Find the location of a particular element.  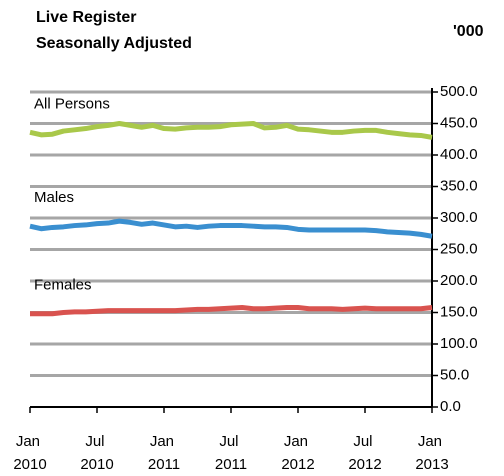

x-tick-label: Jul 2012 is located at coordinates (364, 453).